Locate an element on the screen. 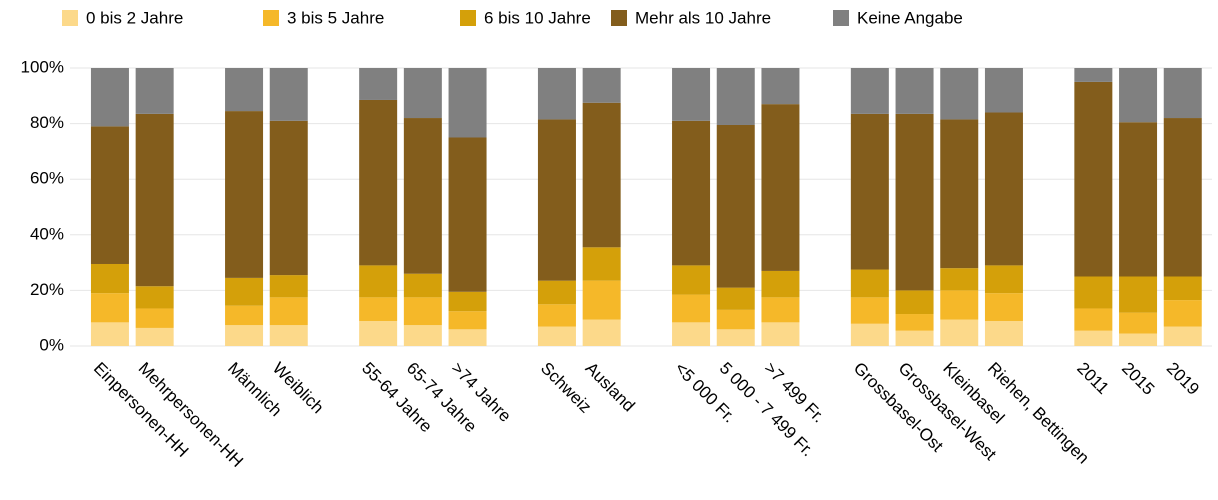 The image size is (1218, 500). x-tick-label: 2011 is located at coordinates (1092, 378).